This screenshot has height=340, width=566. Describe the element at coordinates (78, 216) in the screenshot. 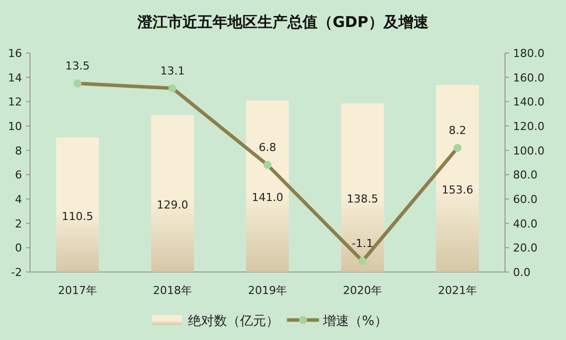

I see `data-label: 110.5` at that location.